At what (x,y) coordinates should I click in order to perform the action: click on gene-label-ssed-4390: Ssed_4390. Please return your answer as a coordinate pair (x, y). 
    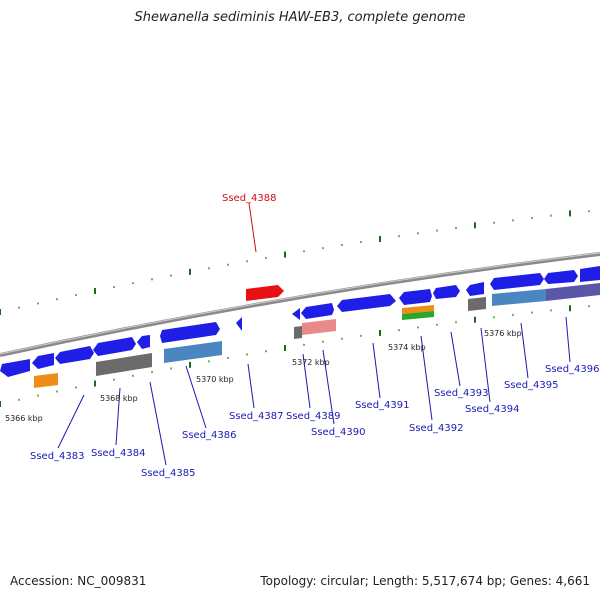
    Looking at the image, I should click on (338, 432).